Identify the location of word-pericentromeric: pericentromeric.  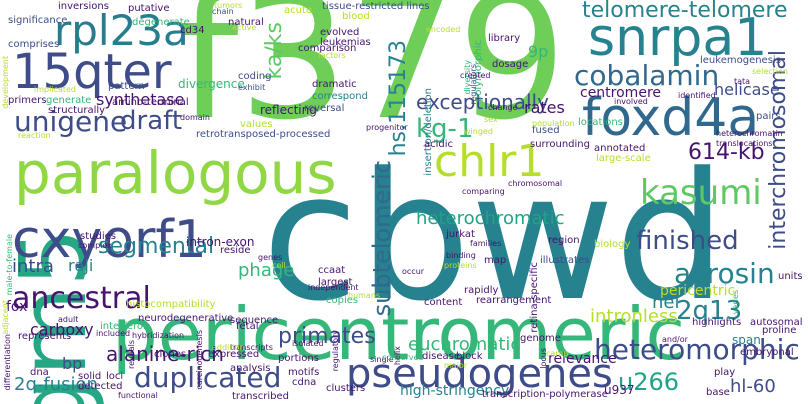
(399, 334).